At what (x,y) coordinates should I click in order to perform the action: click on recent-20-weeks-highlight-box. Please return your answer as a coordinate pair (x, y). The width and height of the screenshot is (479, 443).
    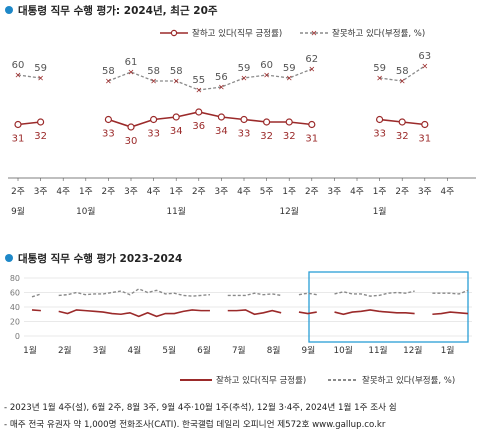
    Looking at the image, I should click on (388, 307).